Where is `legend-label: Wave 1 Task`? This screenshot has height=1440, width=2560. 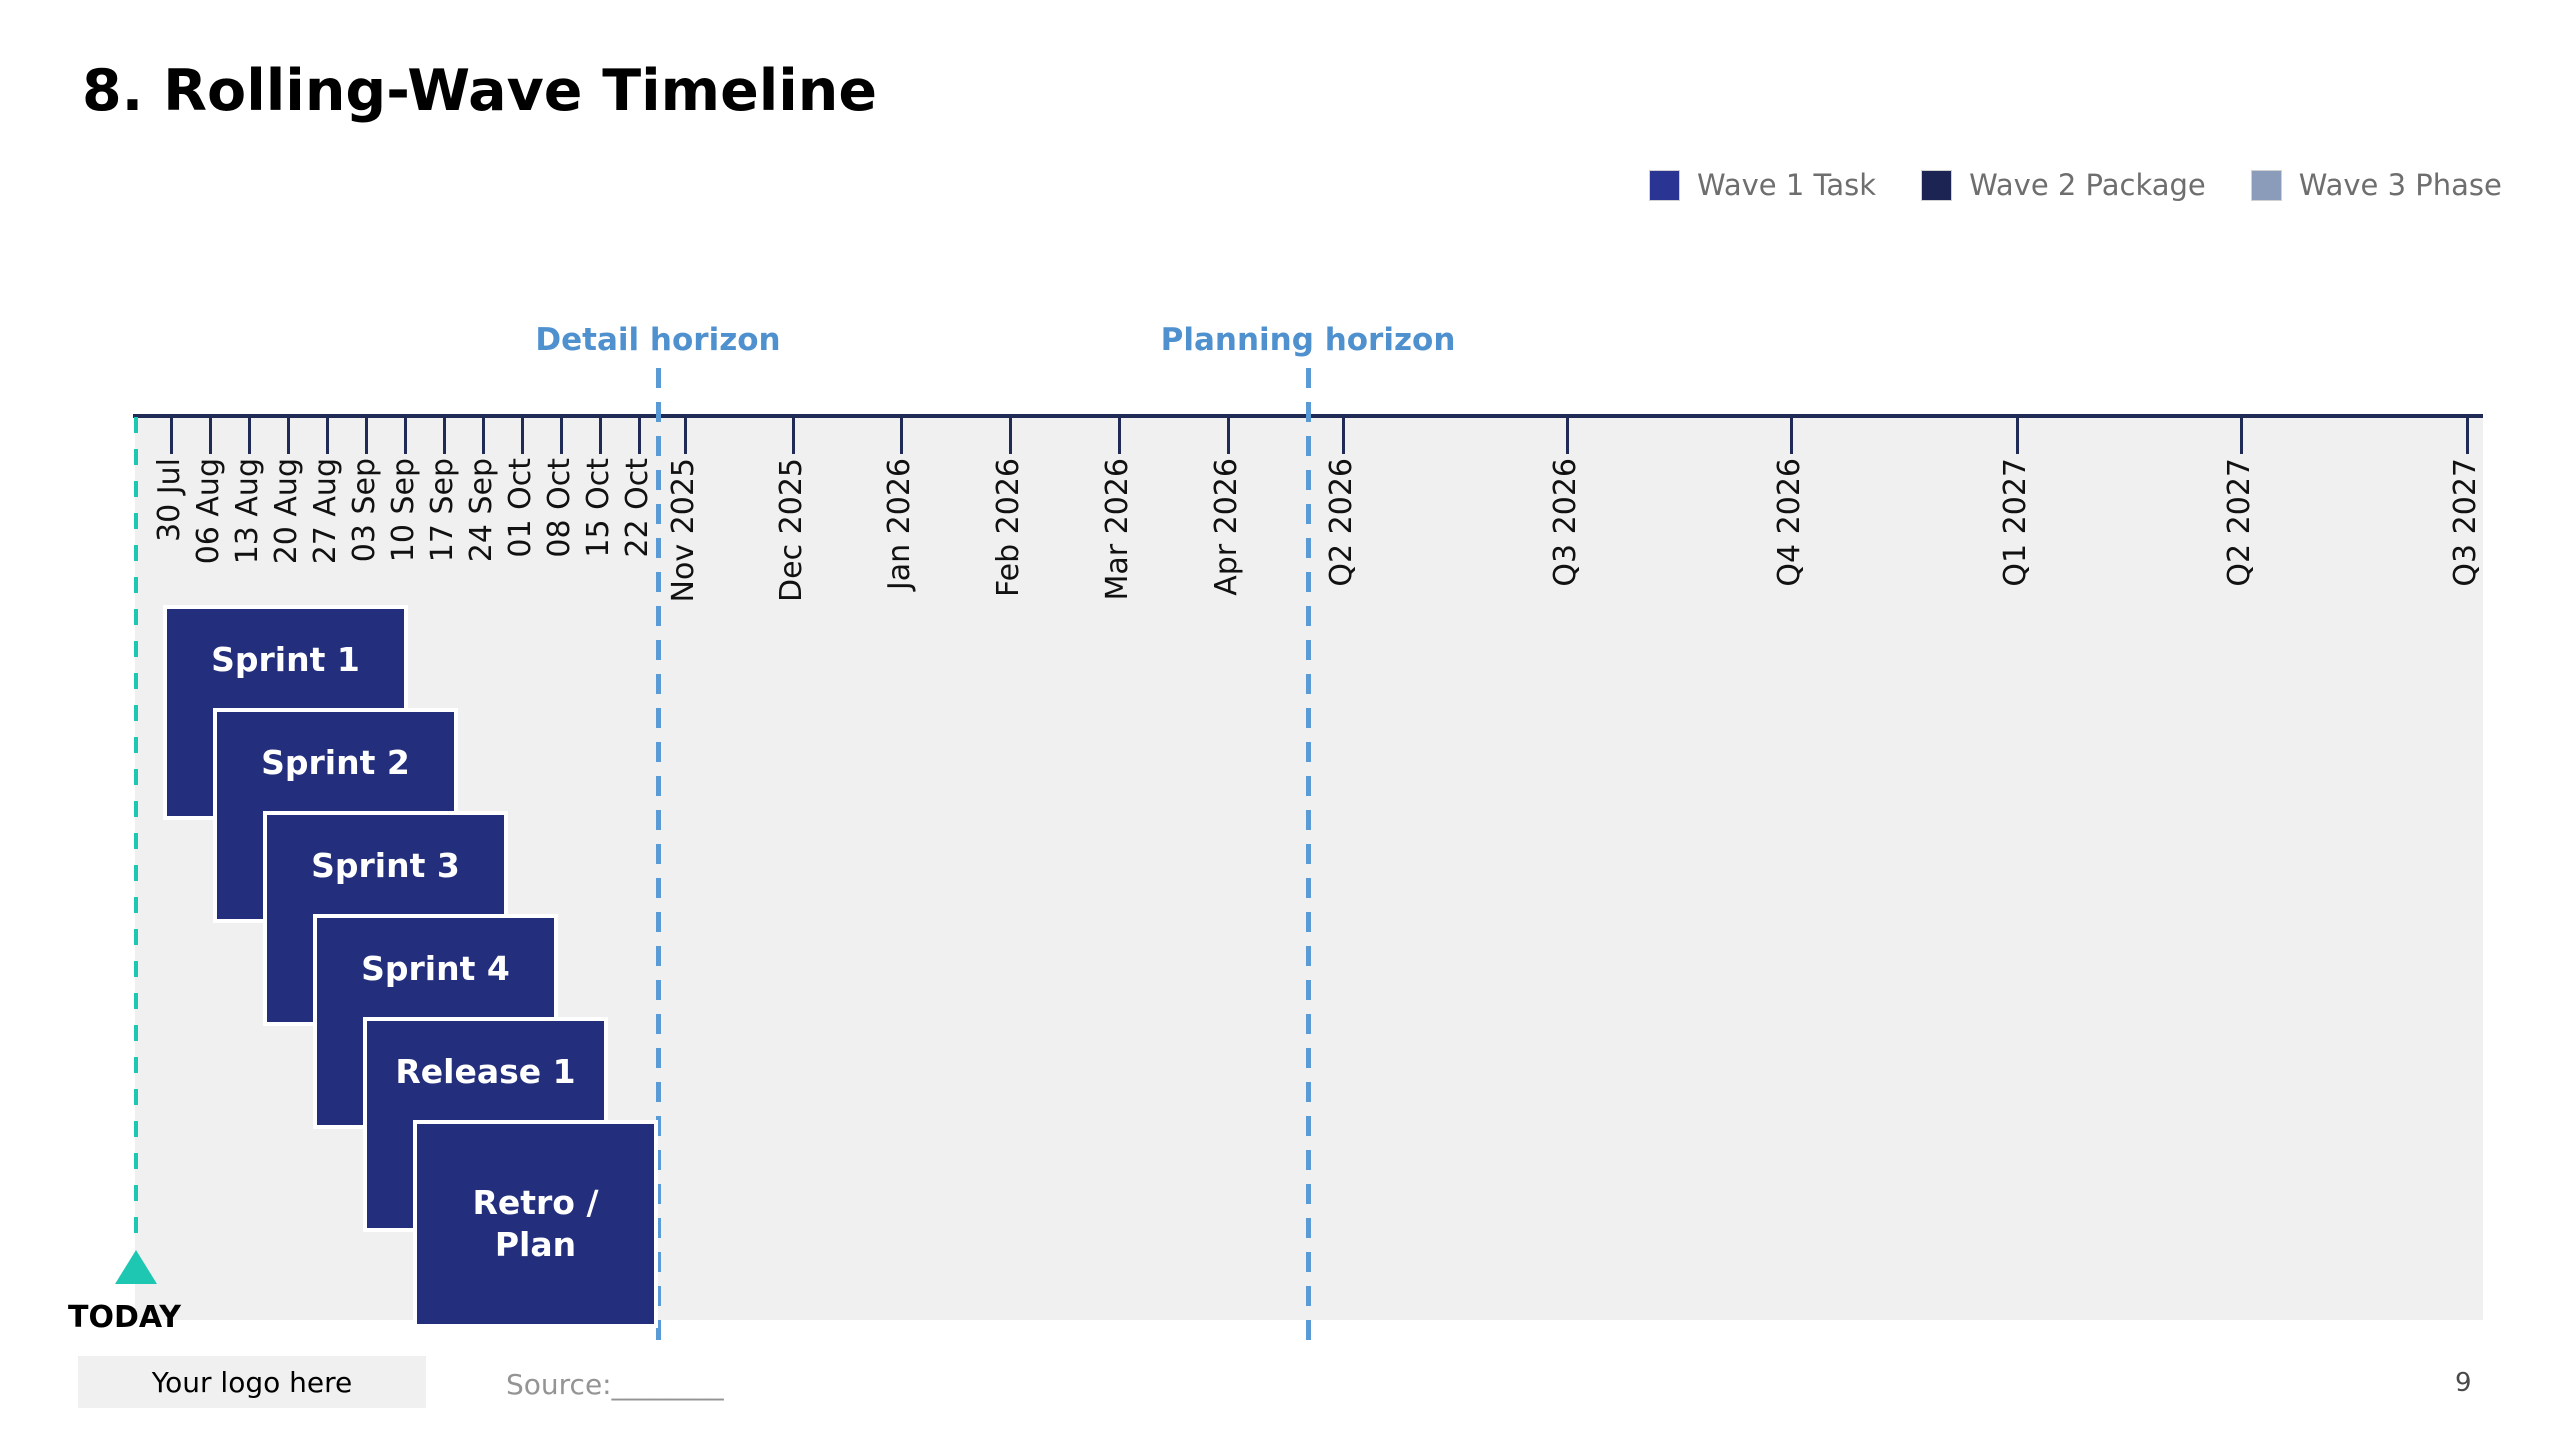
legend-label: Wave 1 Task is located at coordinates (1787, 185).